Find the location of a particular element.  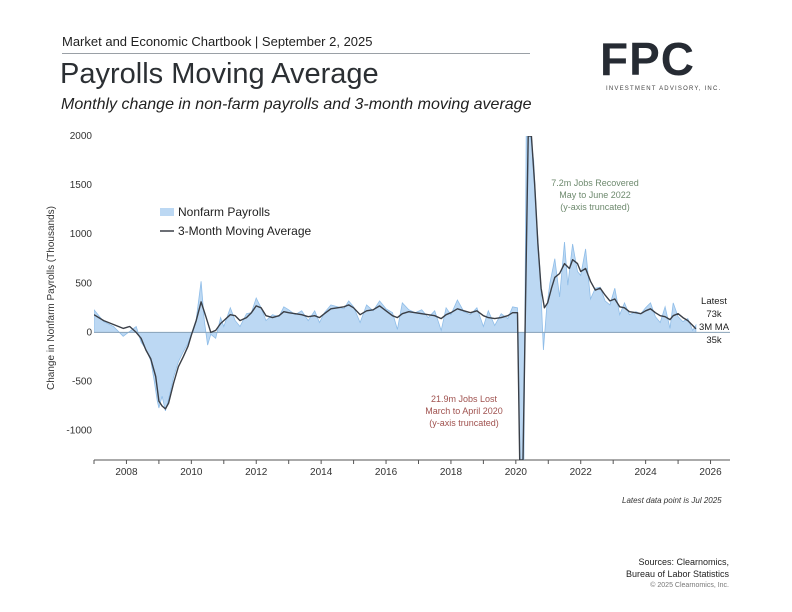

y-tick-label: 0 is located at coordinates (89, 332).